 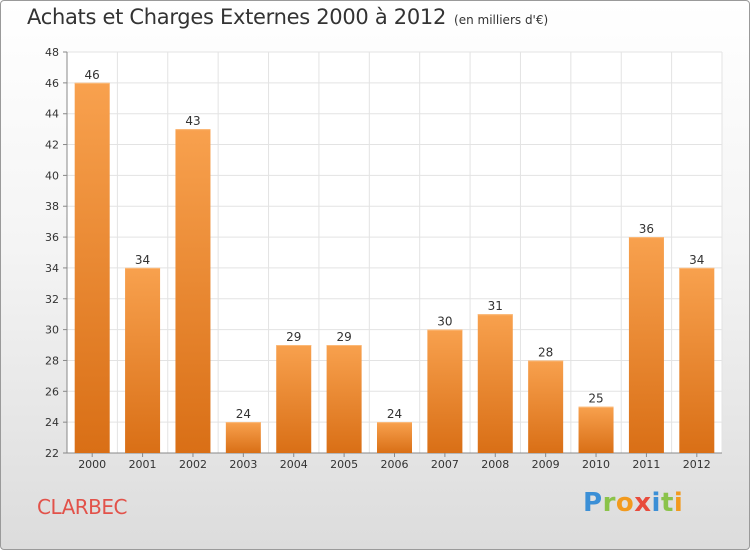 What do you see at coordinates (344, 464) in the screenshot?
I see `x-tick-label: 2005` at bounding box center [344, 464].